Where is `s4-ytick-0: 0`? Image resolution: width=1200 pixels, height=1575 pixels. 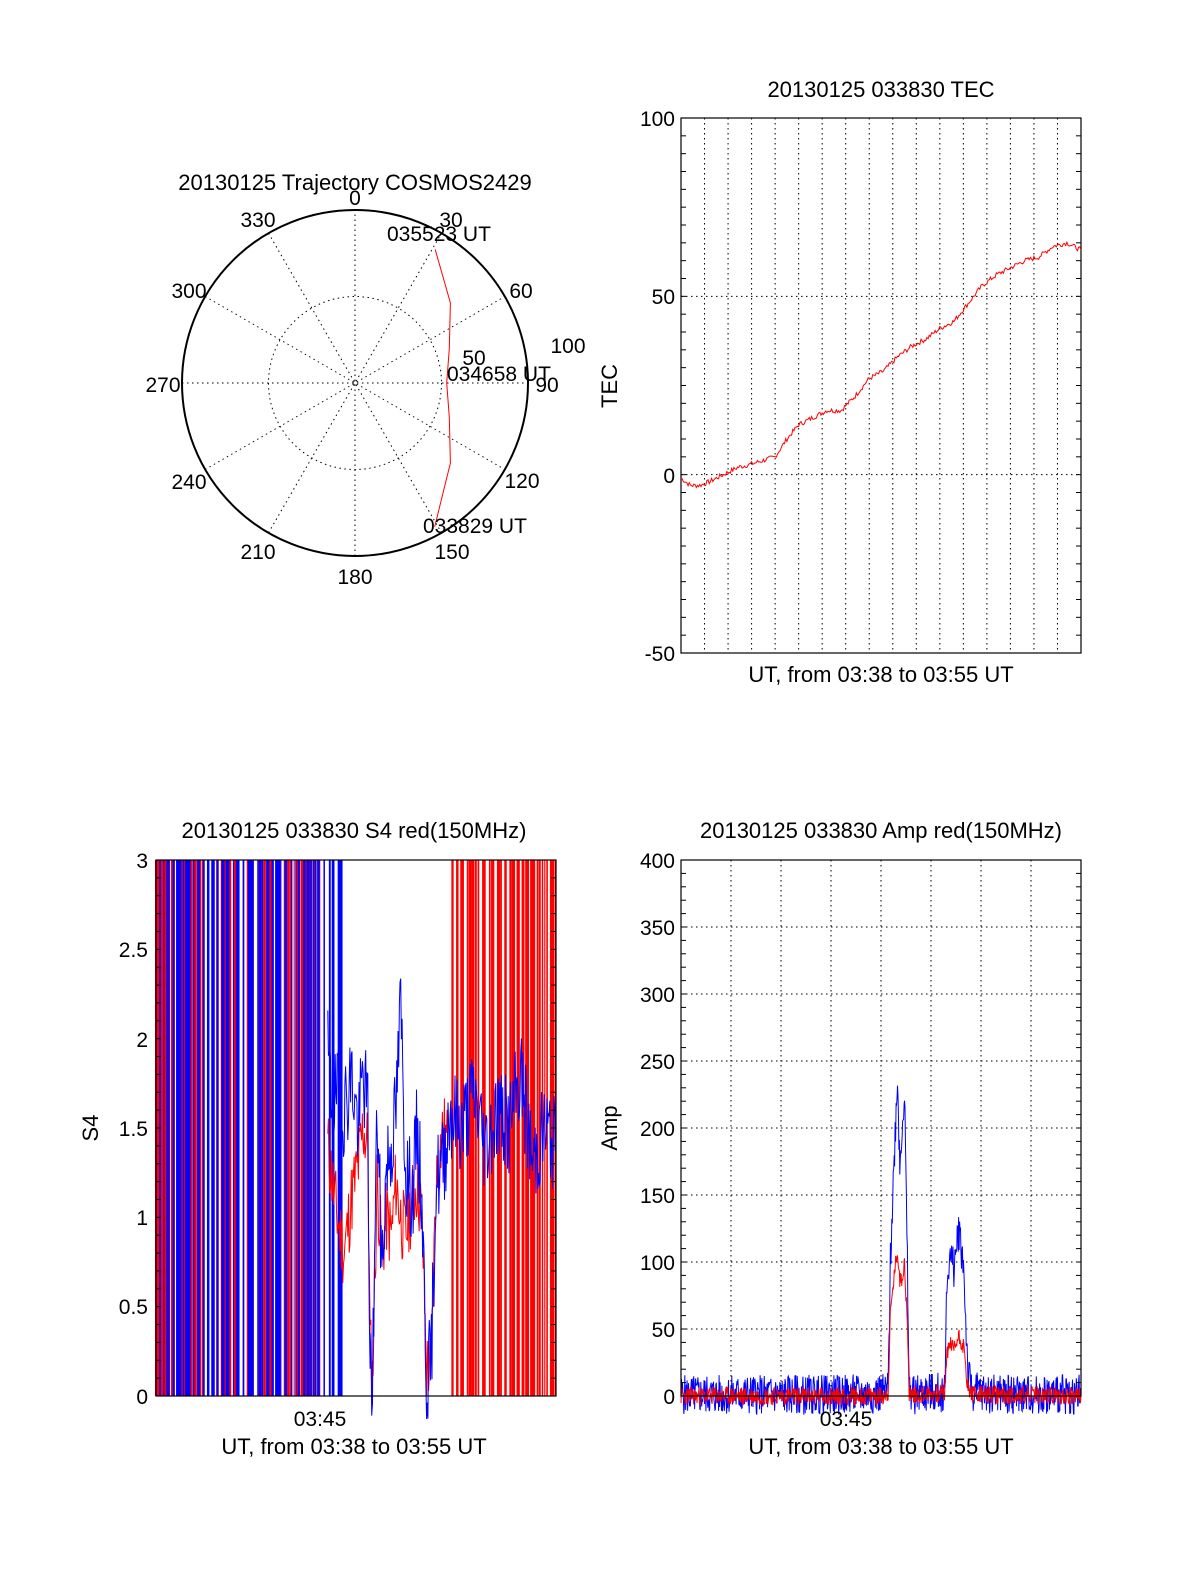
s4-ytick-0: 0 is located at coordinates (142, 1397).